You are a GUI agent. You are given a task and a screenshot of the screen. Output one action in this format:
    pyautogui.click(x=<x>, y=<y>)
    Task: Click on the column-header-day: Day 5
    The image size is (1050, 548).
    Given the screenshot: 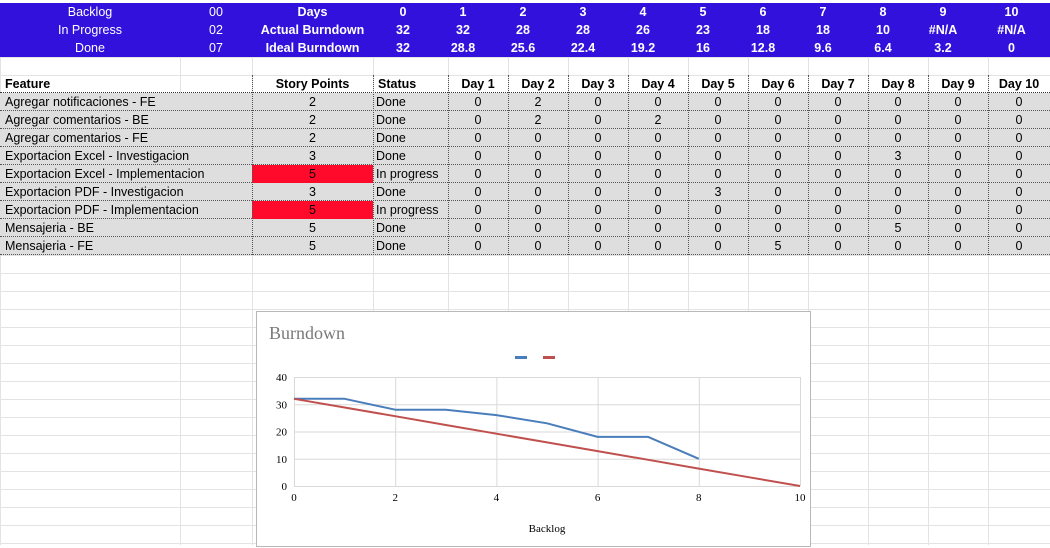 What is the action you would take?
    pyautogui.click(x=718, y=84)
    